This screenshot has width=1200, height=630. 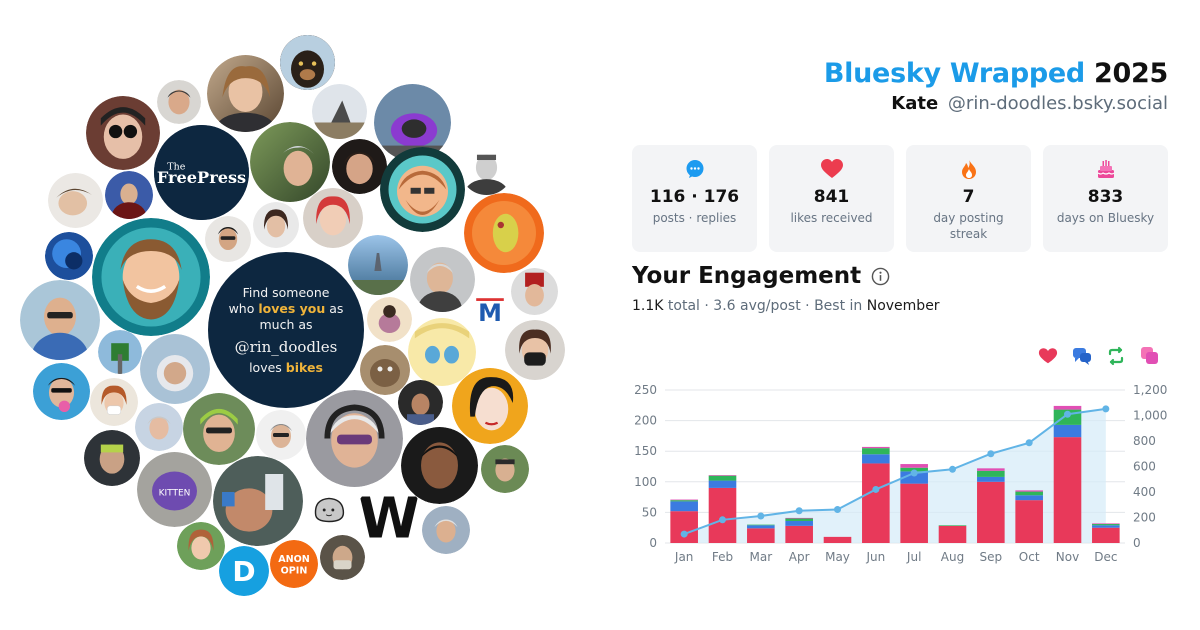 I want to click on x-tick-label: May, so click(x=837, y=557).